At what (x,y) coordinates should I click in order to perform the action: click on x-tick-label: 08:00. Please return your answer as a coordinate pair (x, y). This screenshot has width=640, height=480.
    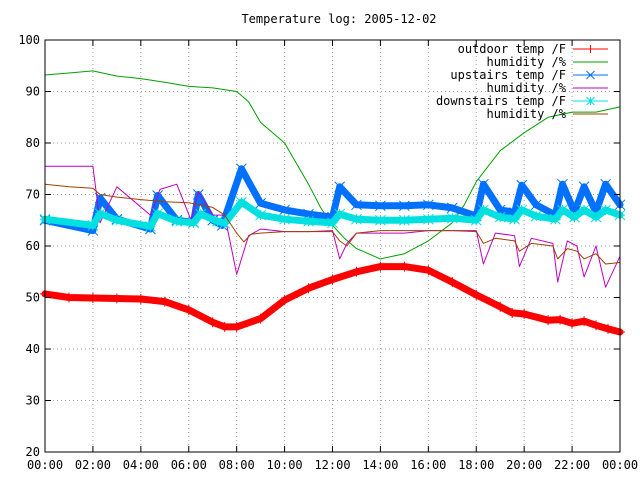
    Looking at the image, I should click on (237, 465).